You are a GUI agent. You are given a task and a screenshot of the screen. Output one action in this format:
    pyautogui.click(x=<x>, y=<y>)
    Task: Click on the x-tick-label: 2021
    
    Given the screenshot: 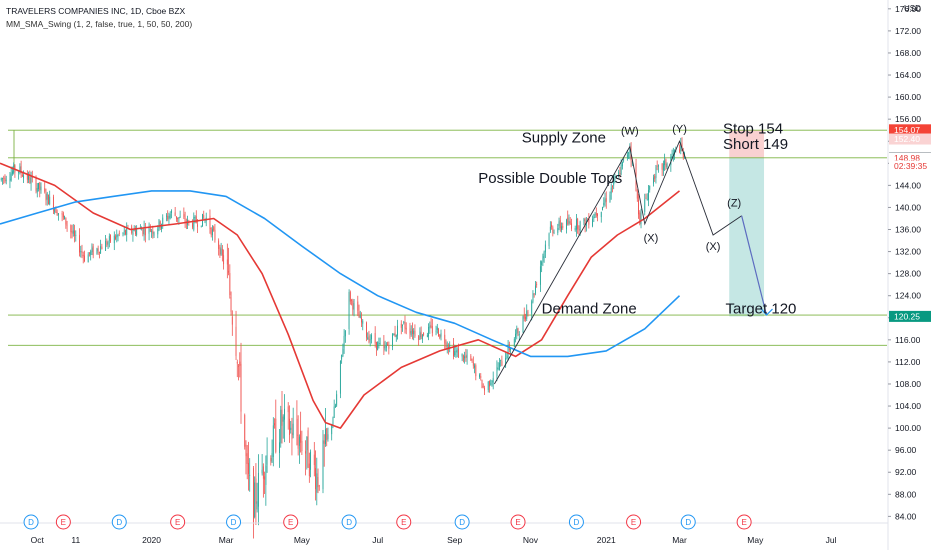 What is the action you would take?
    pyautogui.click(x=606, y=540)
    